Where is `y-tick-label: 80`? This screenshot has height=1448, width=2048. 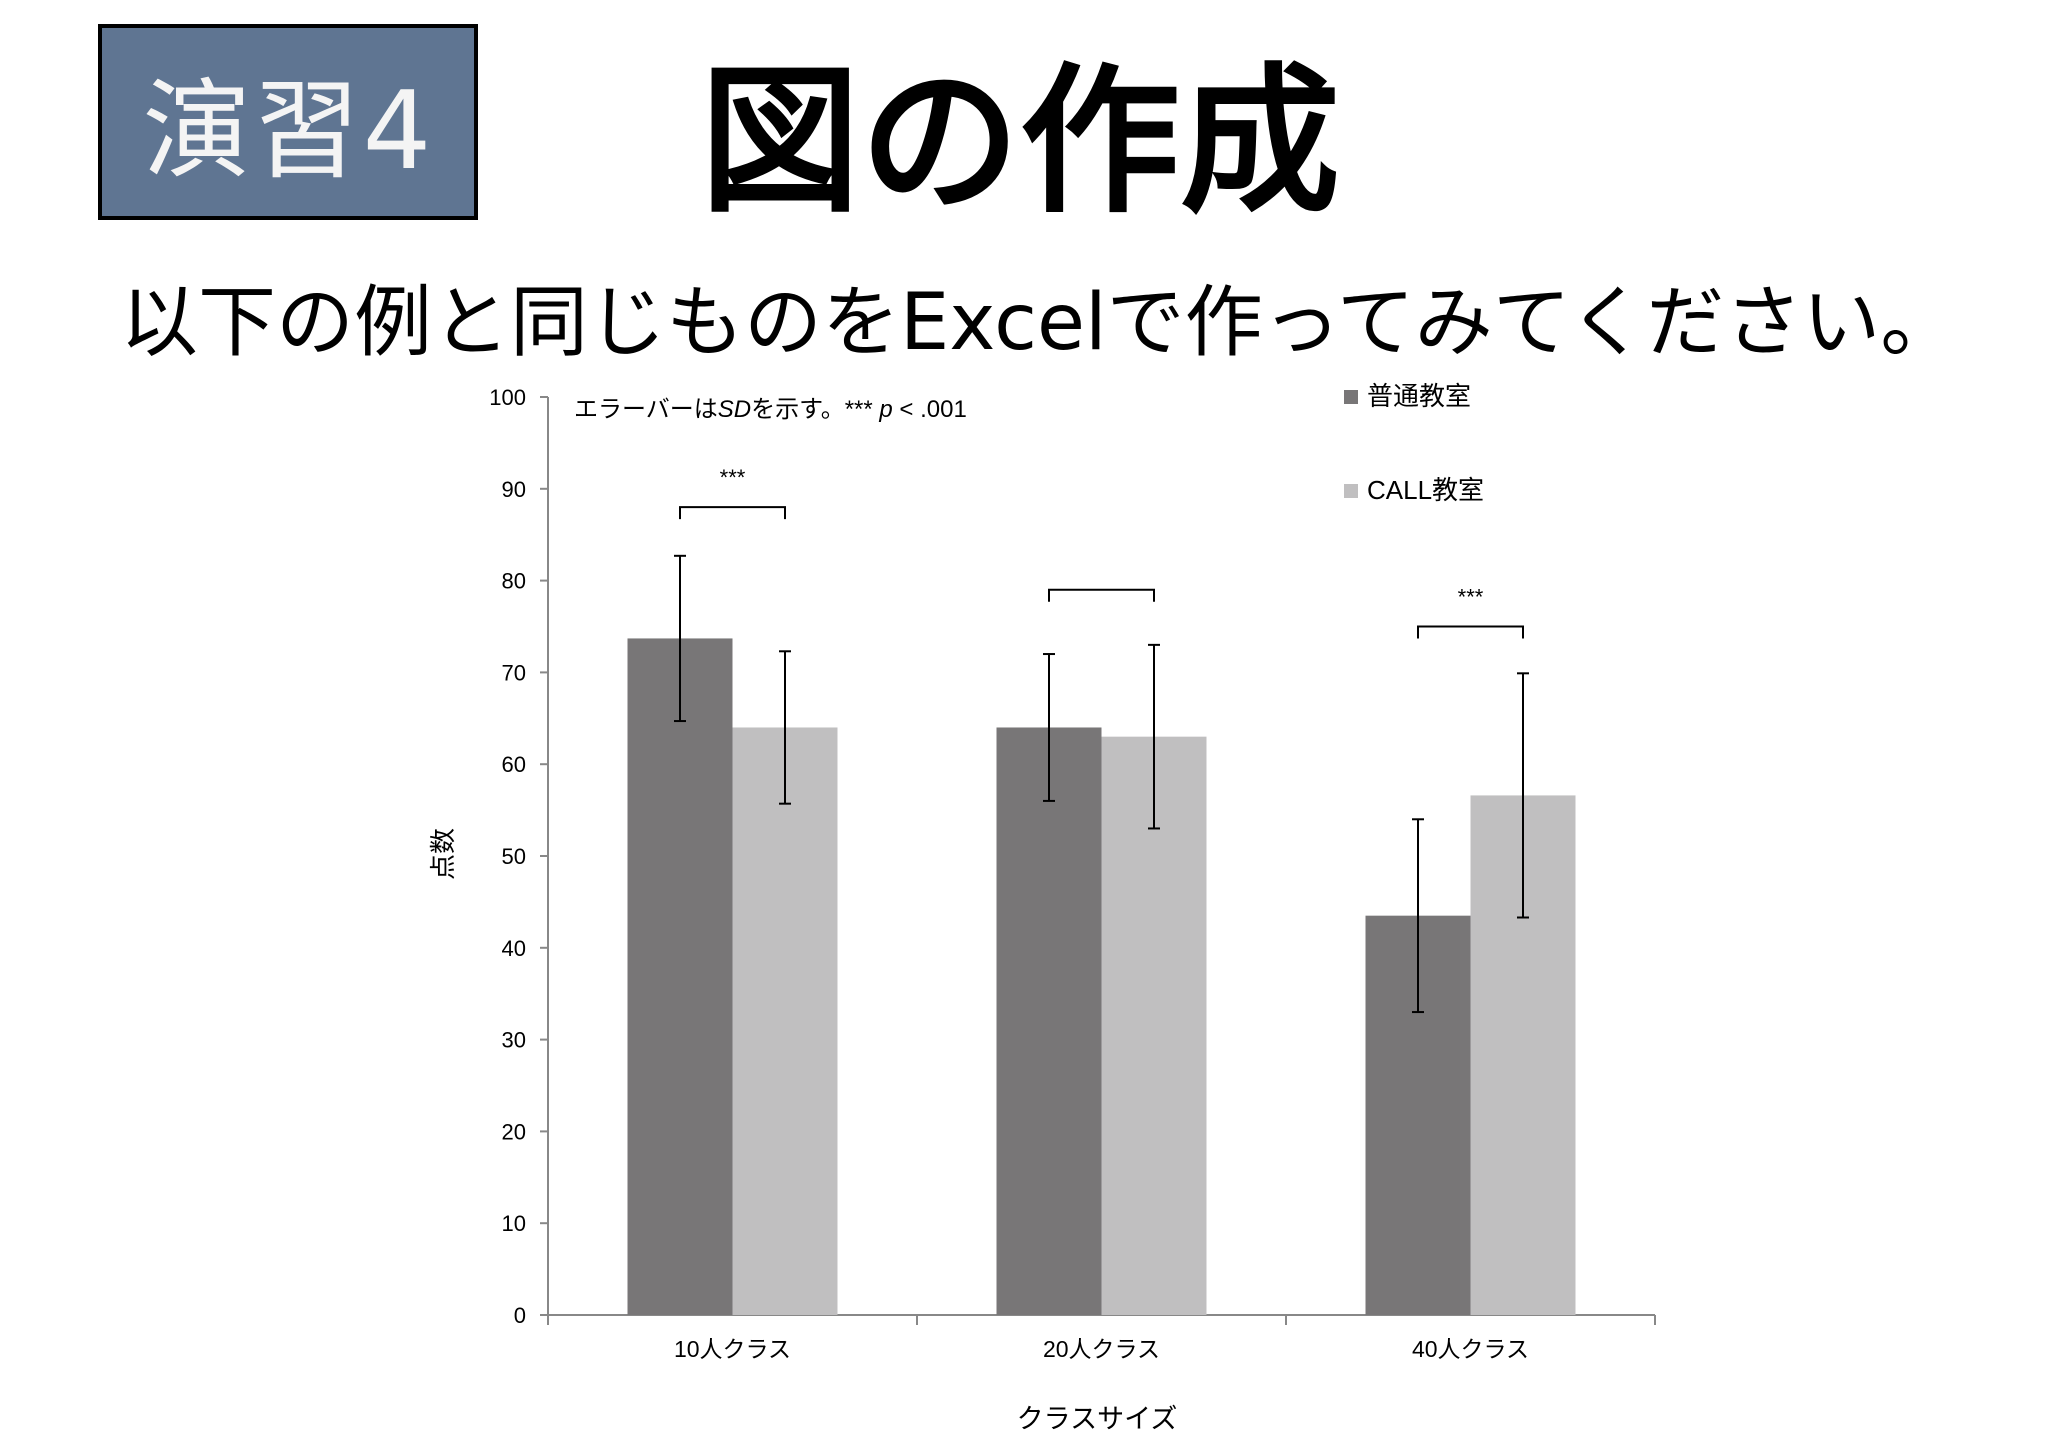
y-tick-label: 80 is located at coordinates (514, 581).